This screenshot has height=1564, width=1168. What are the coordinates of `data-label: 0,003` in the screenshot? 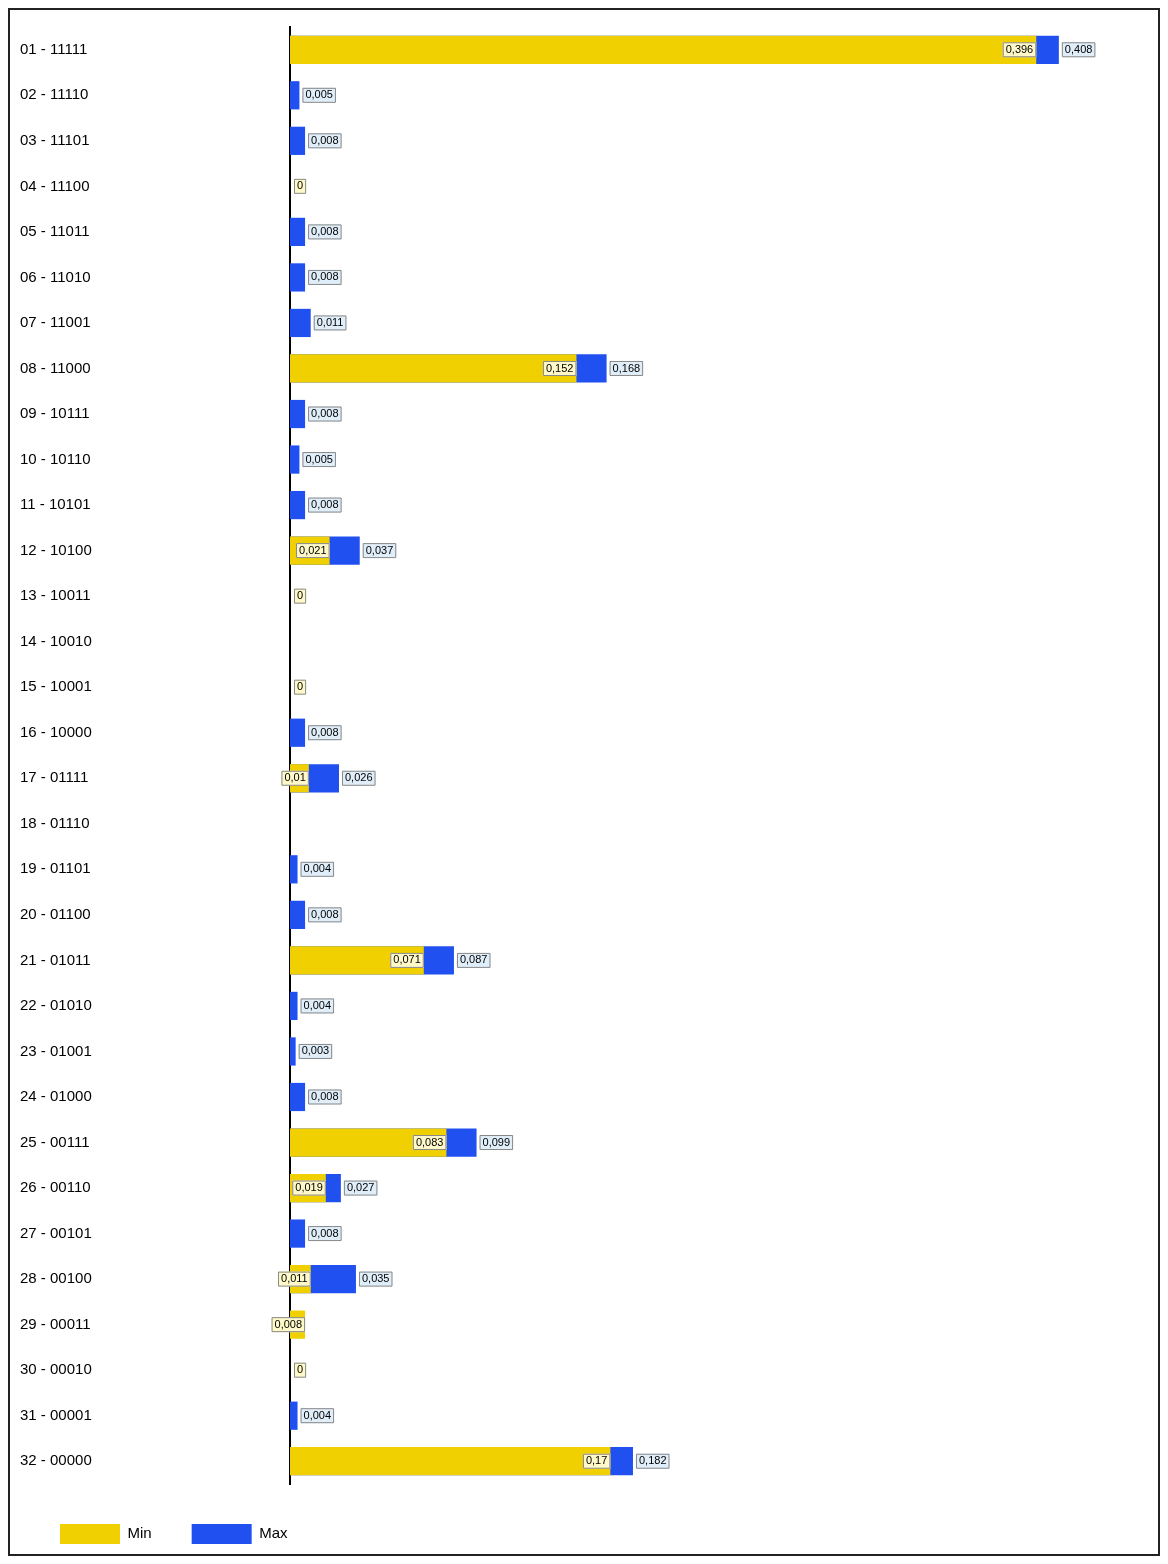 It's located at (315, 1050).